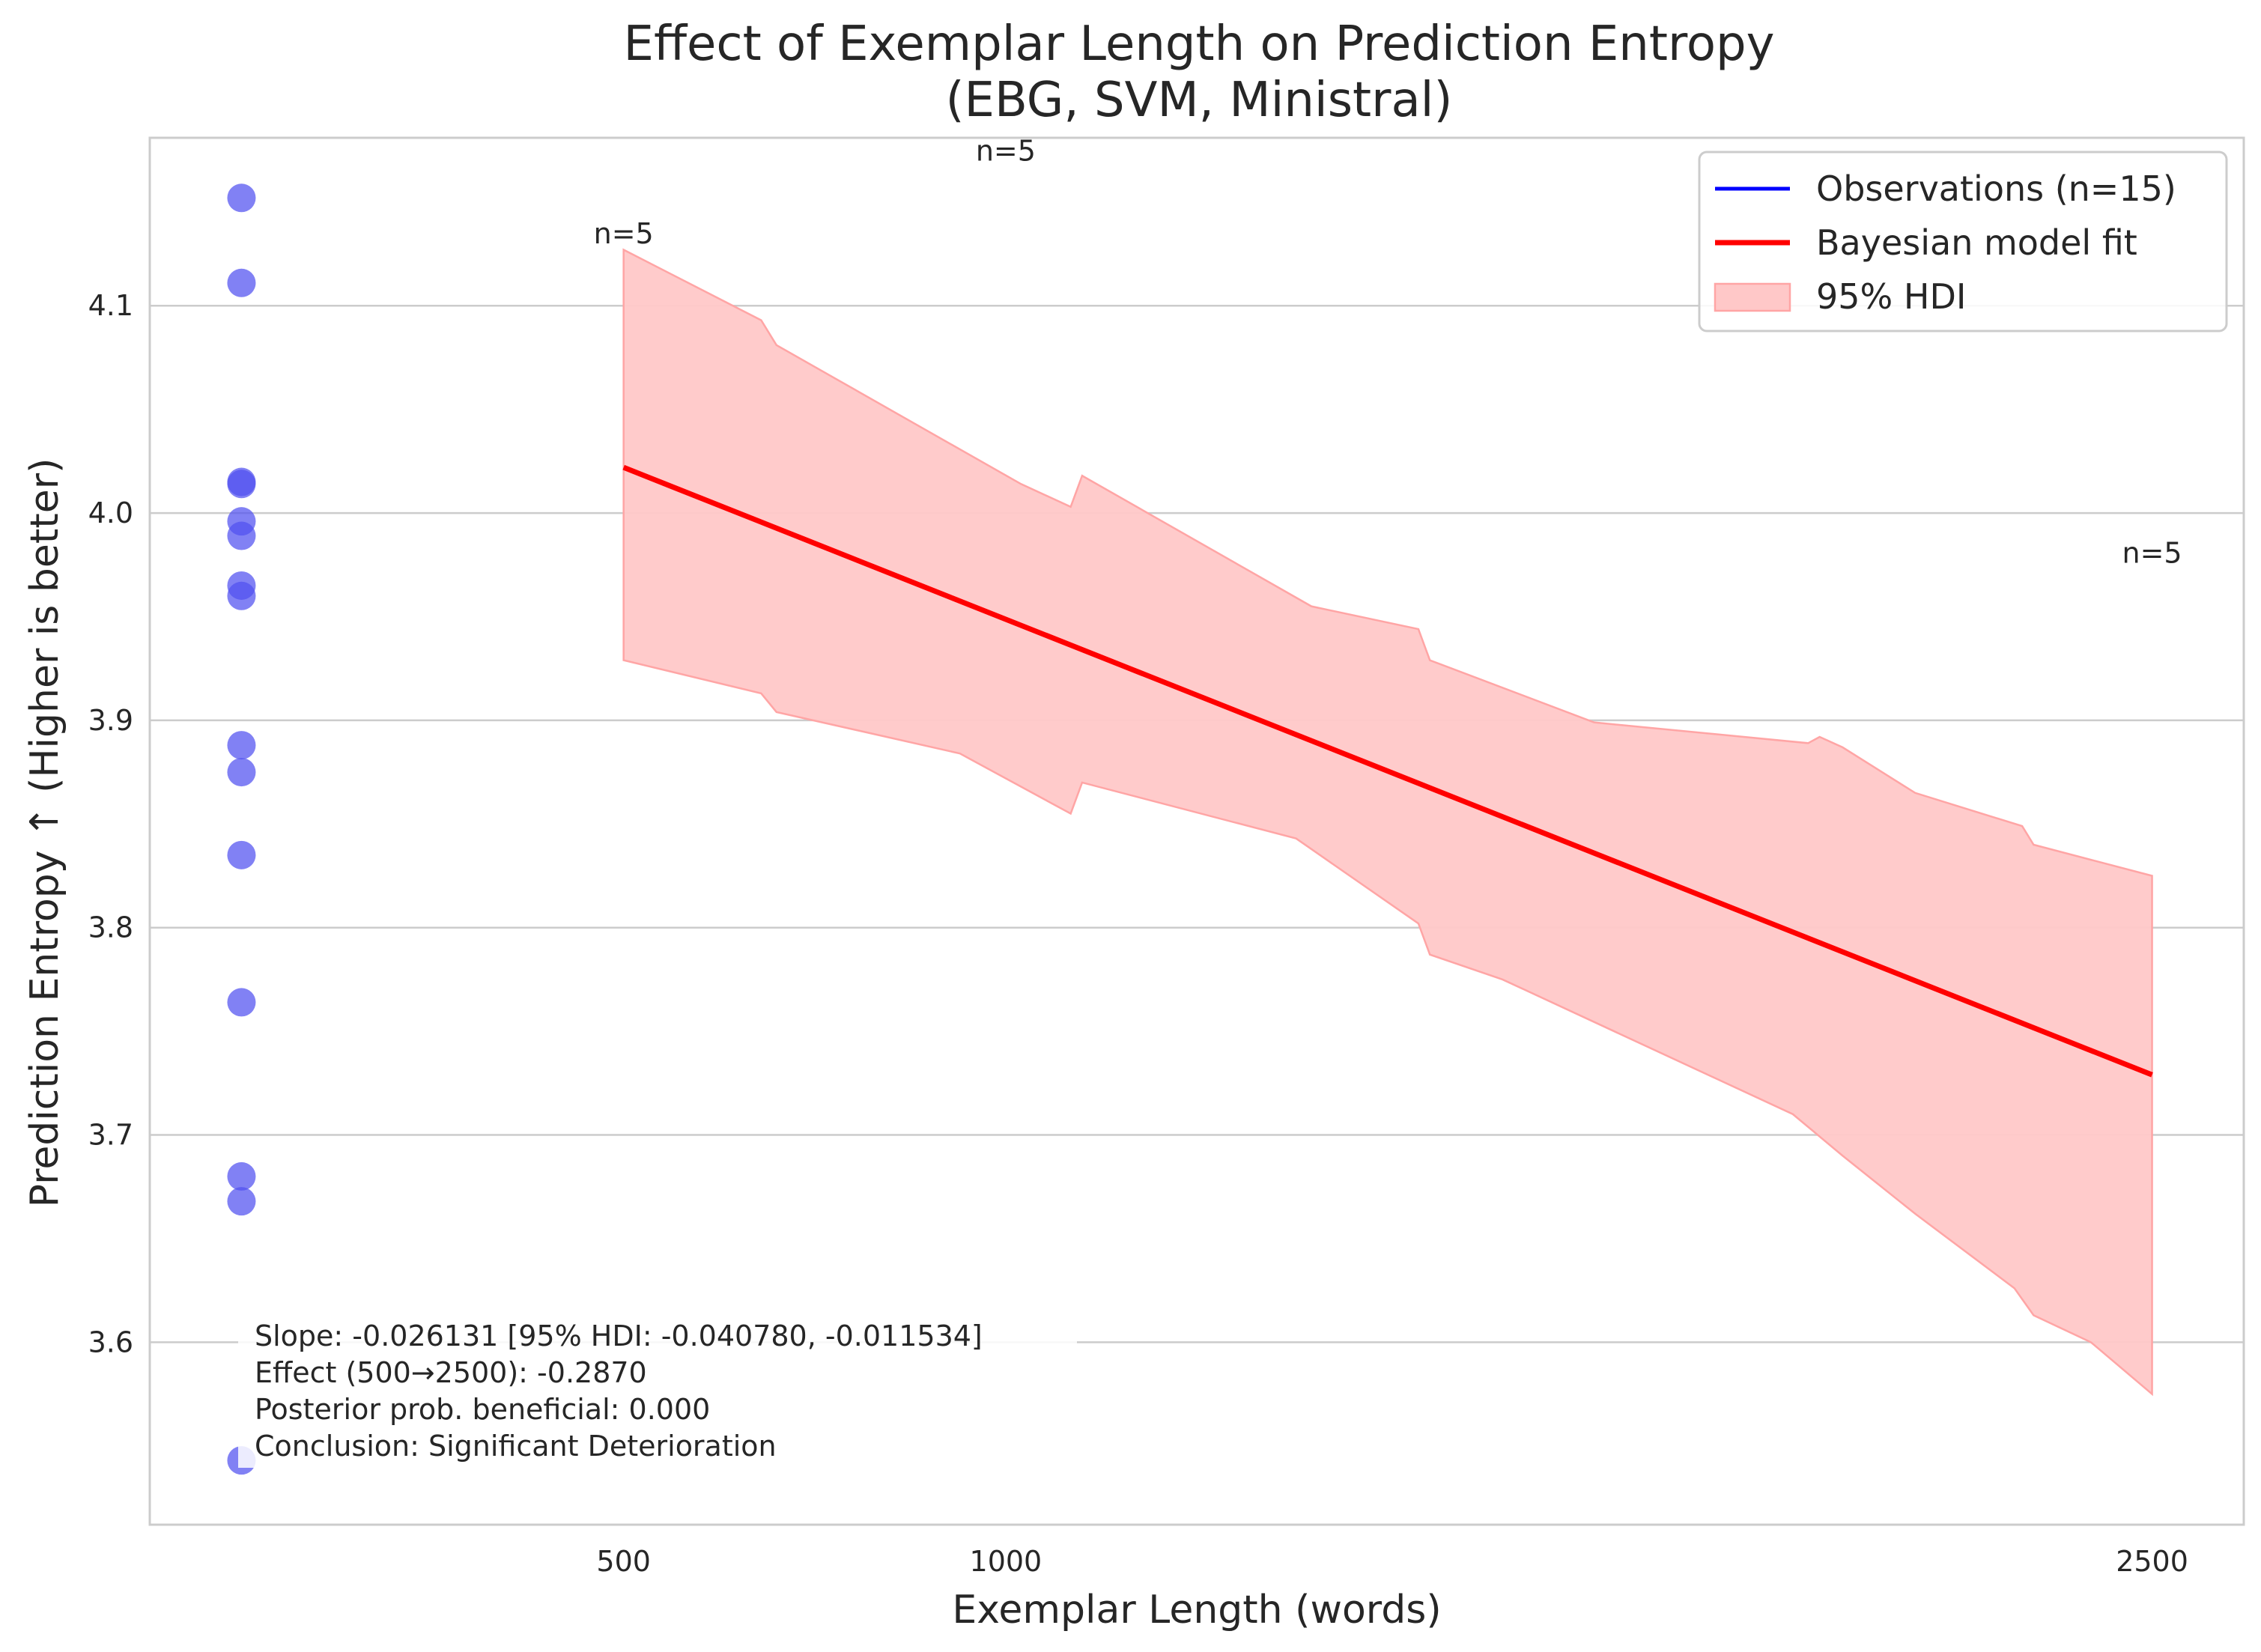  What do you see at coordinates (110, 720) in the screenshot?
I see `y-tick-label: 3.9` at bounding box center [110, 720].